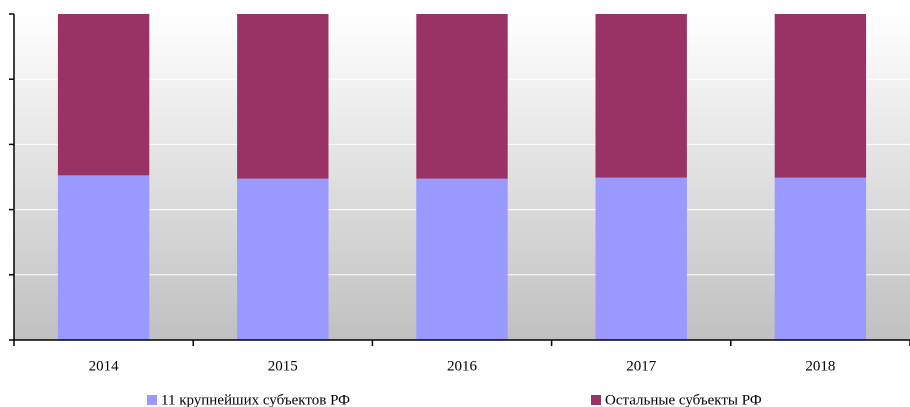 Image resolution: width=910 pixels, height=407 pixels. What do you see at coordinates (820, 366) in the screenshot?
I see `x-tick-label: 2018` at bounding box center [820, 366].